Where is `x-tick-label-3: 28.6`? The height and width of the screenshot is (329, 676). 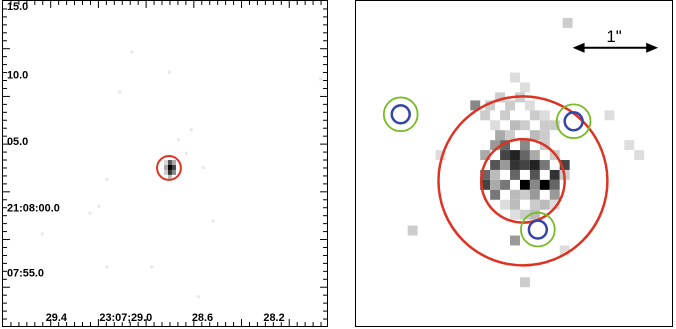 x-tick-label-3: 28.6 is located at coordinates (202, 318).